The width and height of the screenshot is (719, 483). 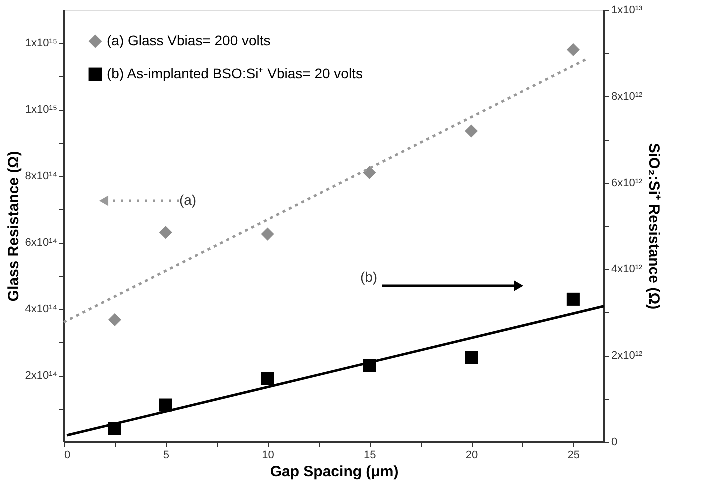 What do you see at coordinates (574, 456) in the screenshot?
I see `x-tick-label: 25` at bounding box center [574, 456].